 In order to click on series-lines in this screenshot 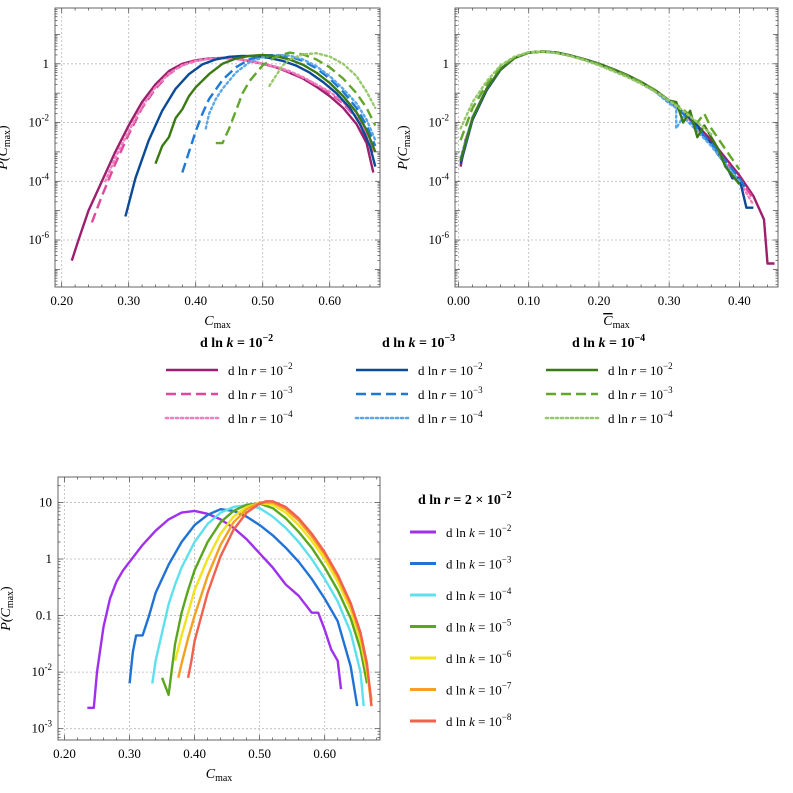, I will do `click(230, 604)`.